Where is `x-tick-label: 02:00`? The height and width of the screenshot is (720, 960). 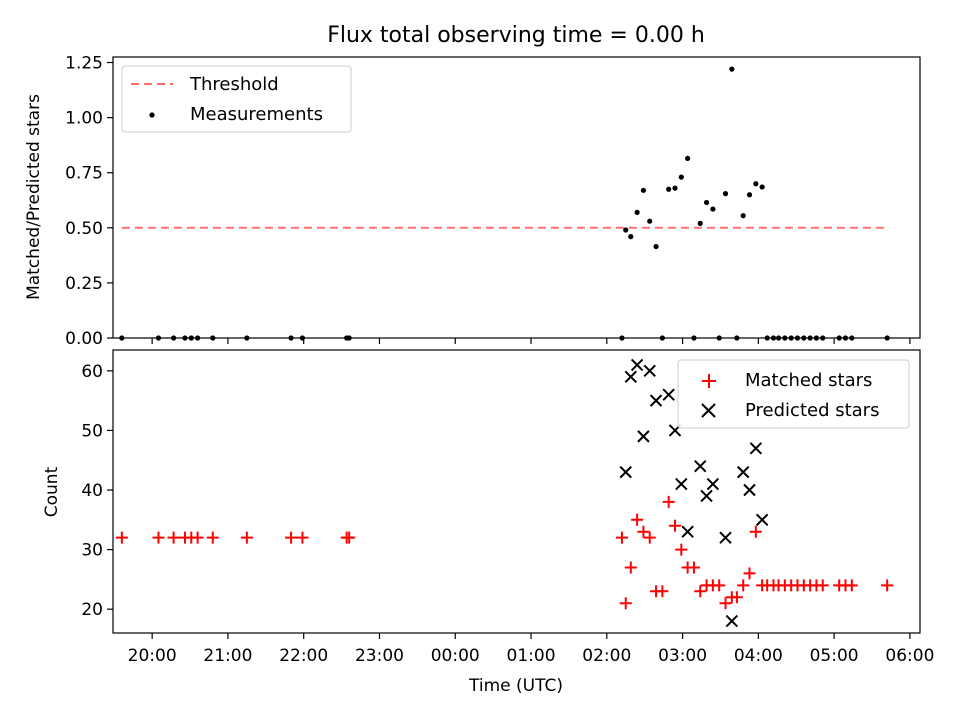
x-tick-label: 02:00 is located at coordinates (606, 656).